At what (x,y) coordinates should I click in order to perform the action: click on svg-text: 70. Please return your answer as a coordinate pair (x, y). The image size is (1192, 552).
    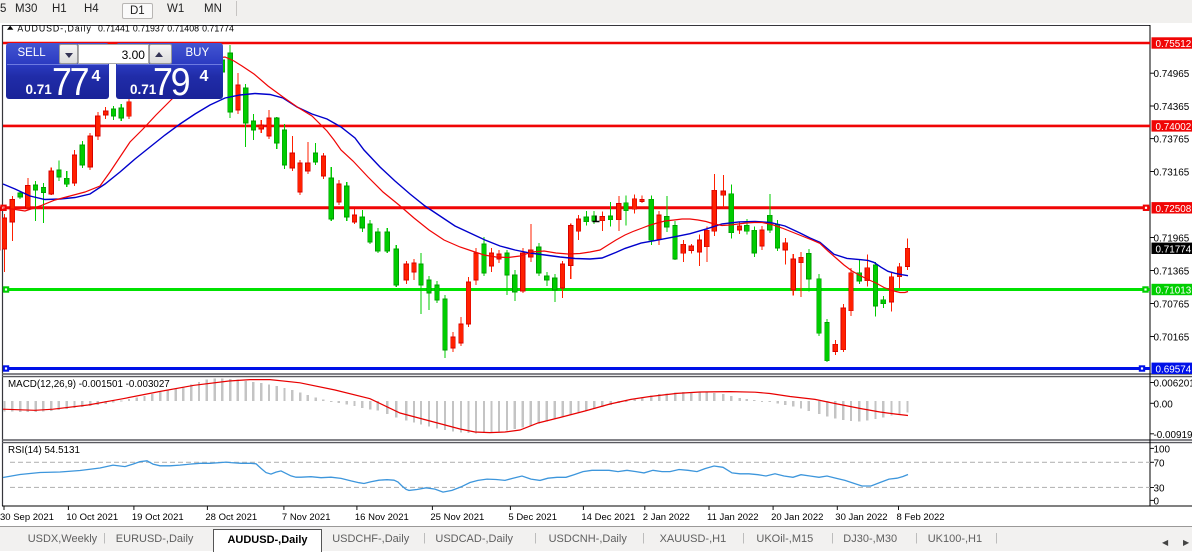
    Looking at the image, I should click on (1159, 463).